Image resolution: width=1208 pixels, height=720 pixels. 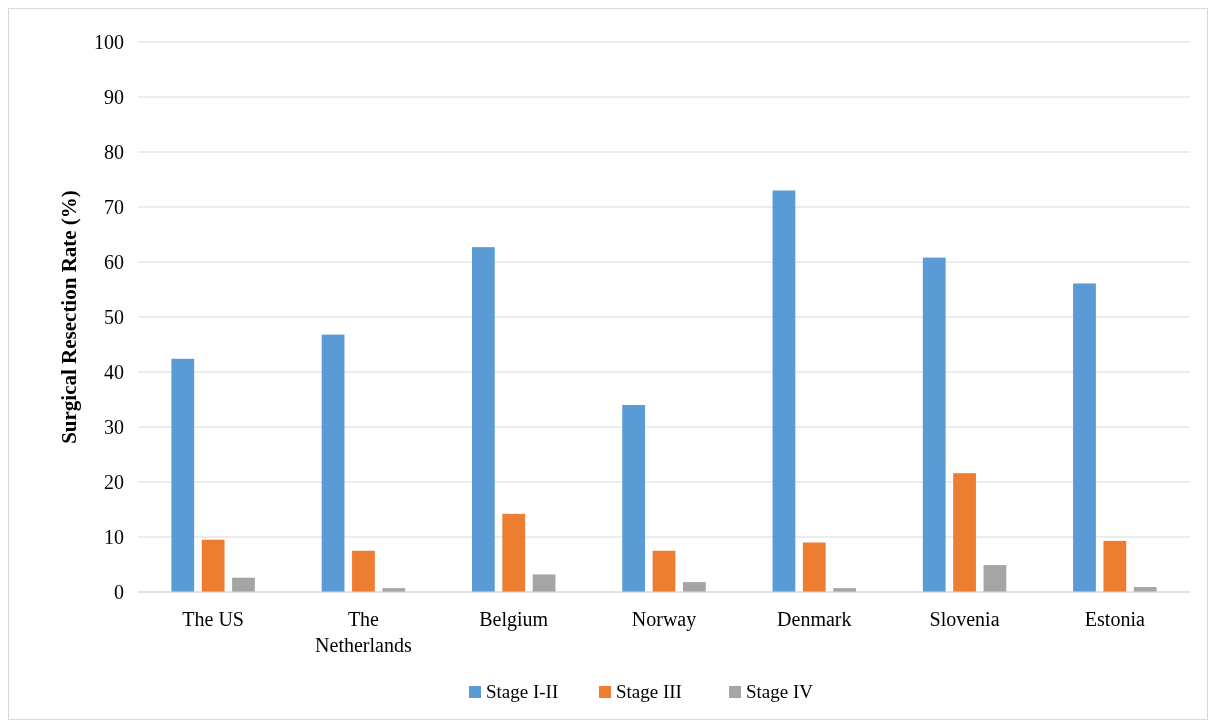 I want to click on y-tick-label: 0, so click(x=119, y=592).